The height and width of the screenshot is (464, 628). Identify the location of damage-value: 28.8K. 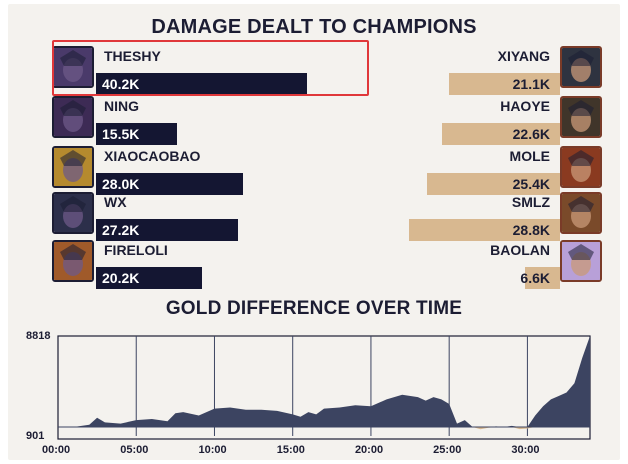
(531, 230).